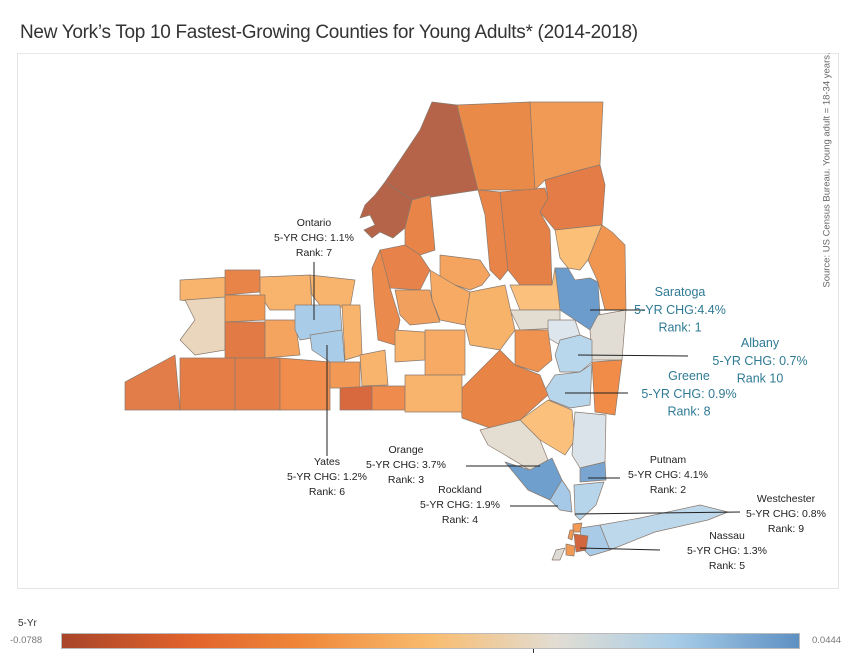 The image size is (856, 660). What do you see at coordinates (27, 623) in the screenshot?
I see `legend-title: 5-Yr` at bounding box center [27, 623].